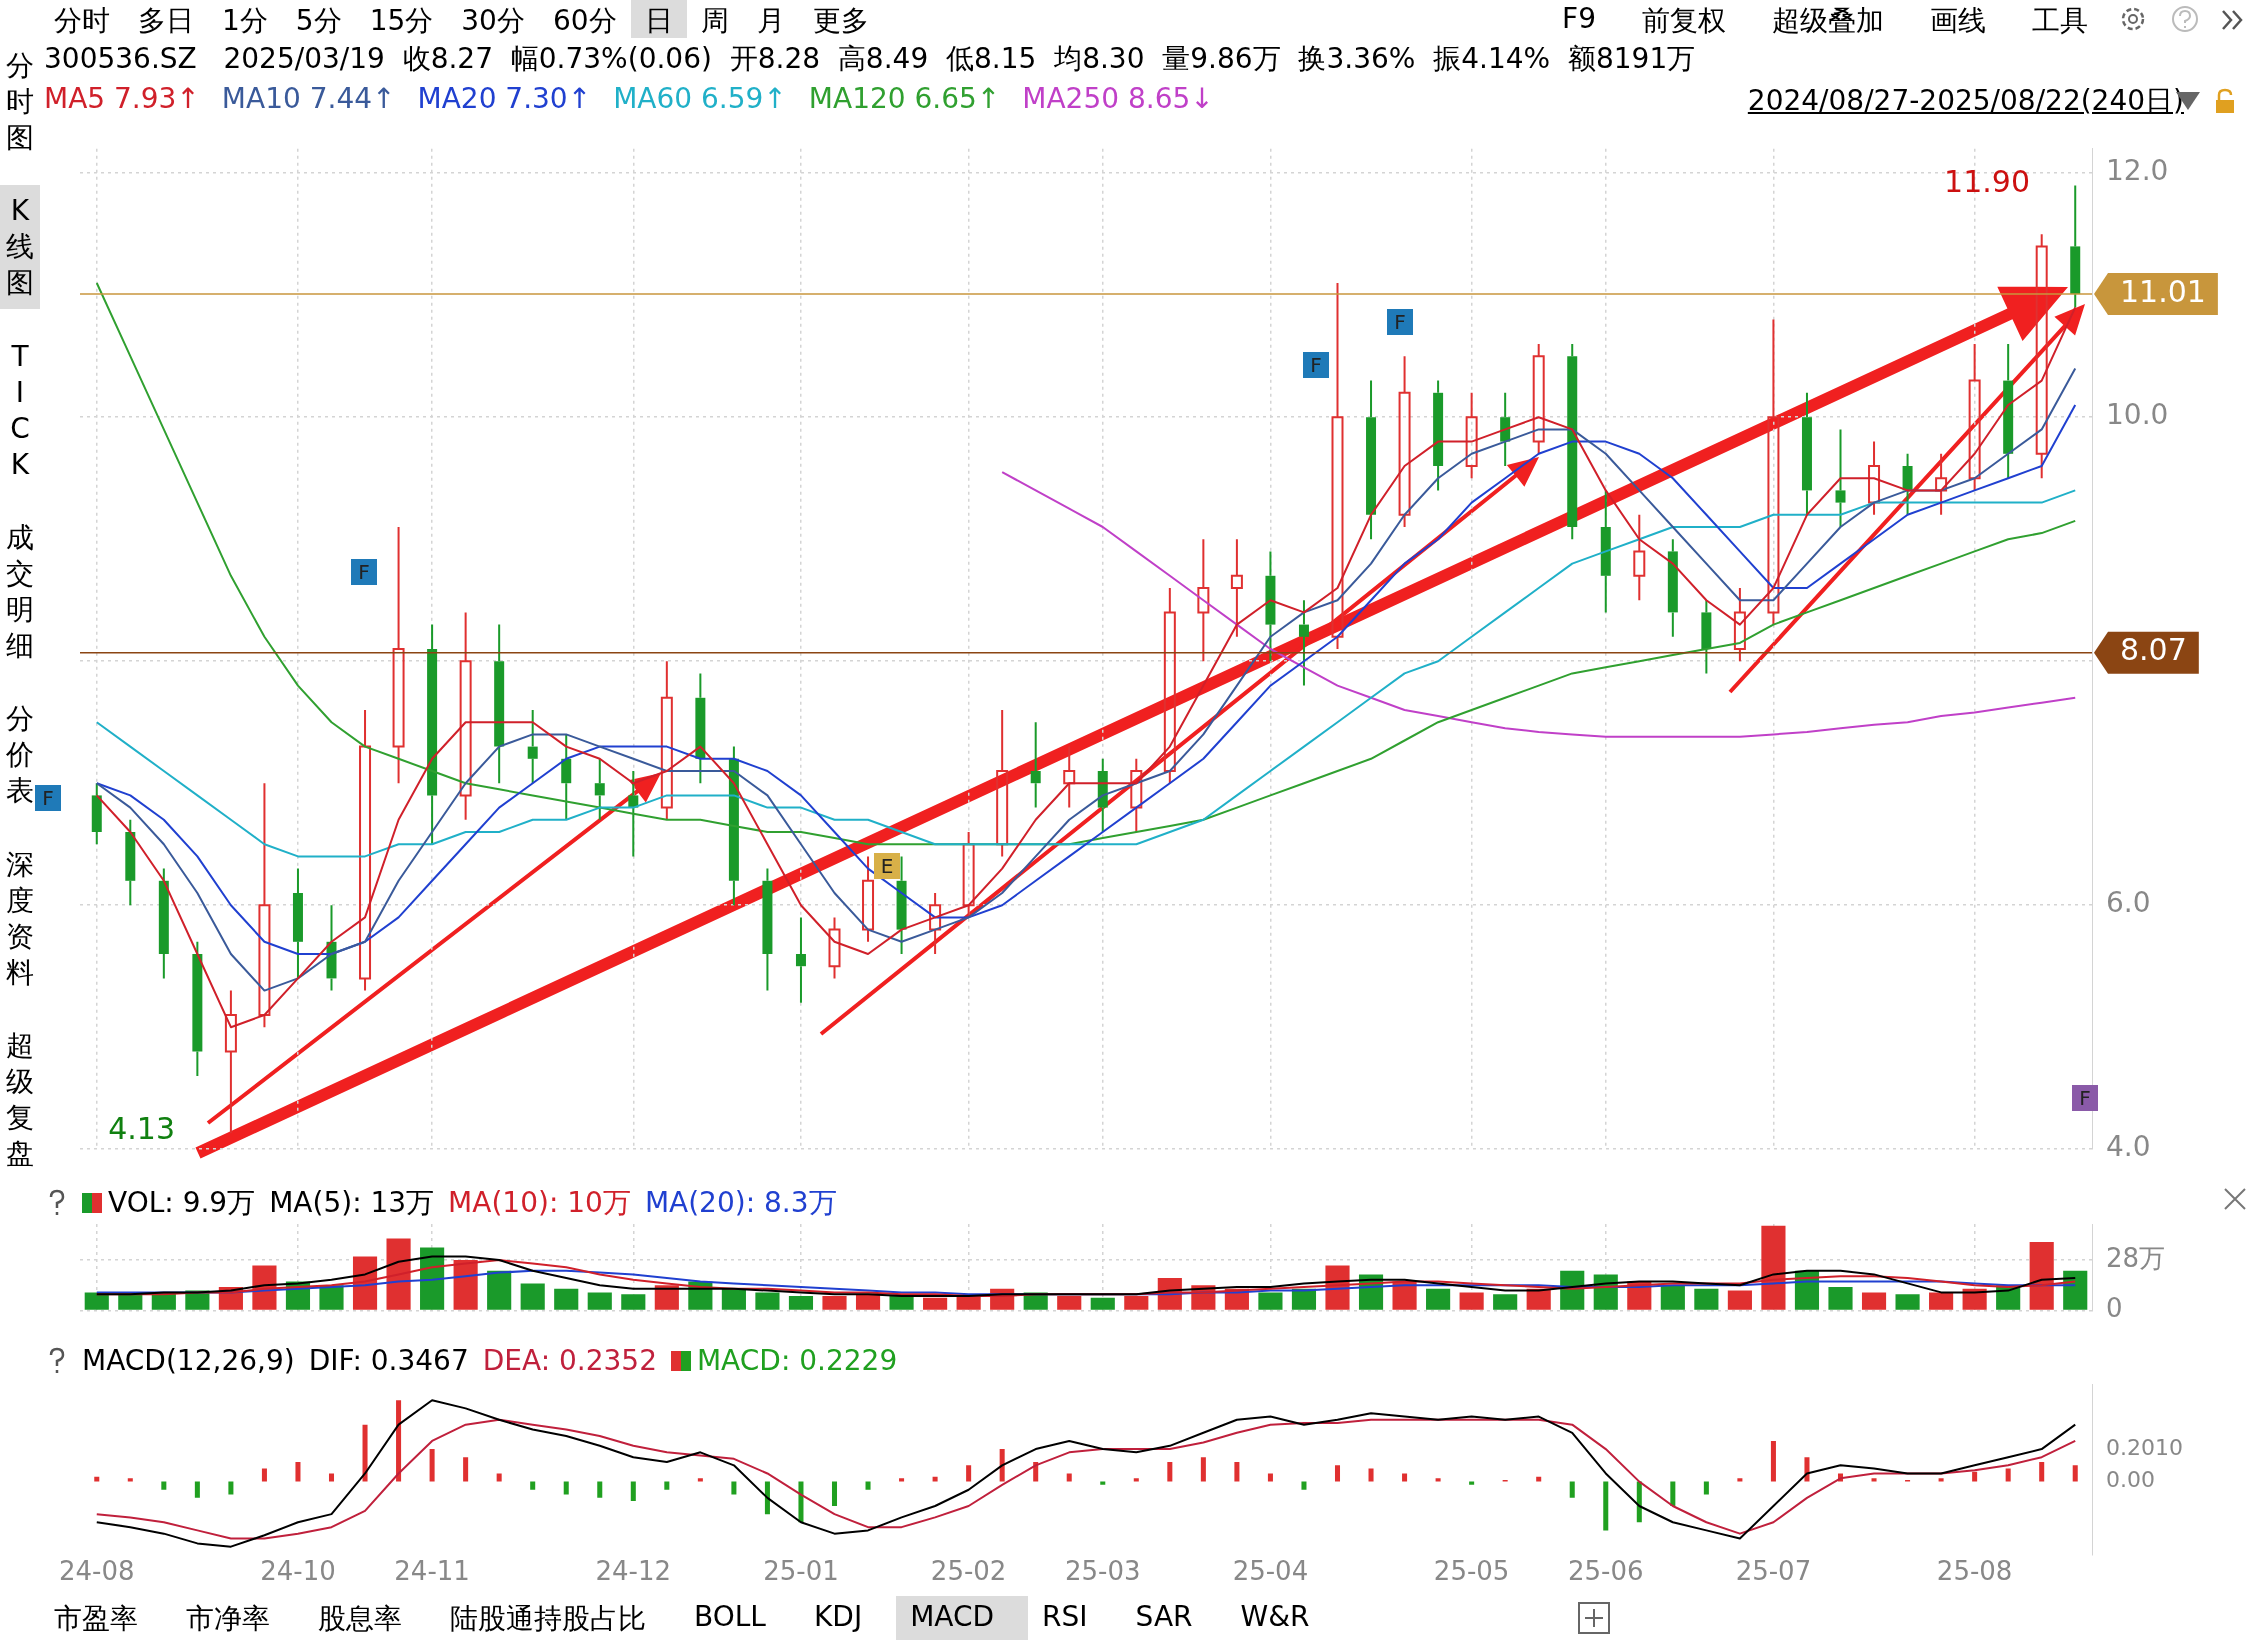 The width and height of the screenshot is (2252, 1642). Describe the element at coordinates (181, 1203) in the screenshot. I see `legend-label: VOL: 9.9万` at that location.